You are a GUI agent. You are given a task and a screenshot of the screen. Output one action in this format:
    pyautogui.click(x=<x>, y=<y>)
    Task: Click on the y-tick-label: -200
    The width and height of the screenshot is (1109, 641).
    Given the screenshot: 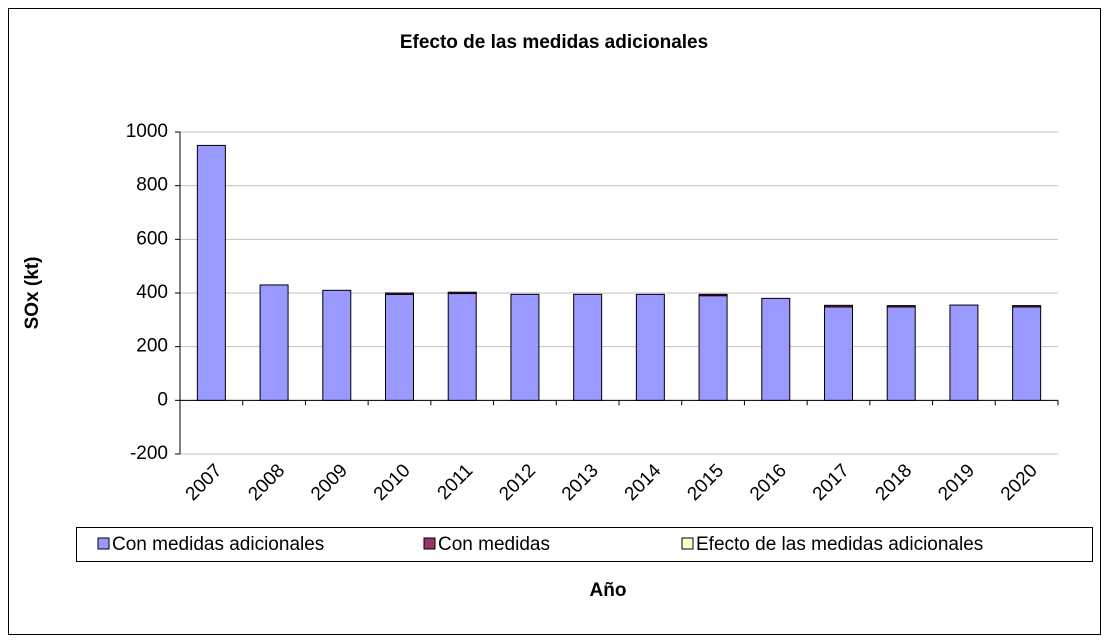 What is the action you would take?
    pyautogui.click(x=149, y=453)
    